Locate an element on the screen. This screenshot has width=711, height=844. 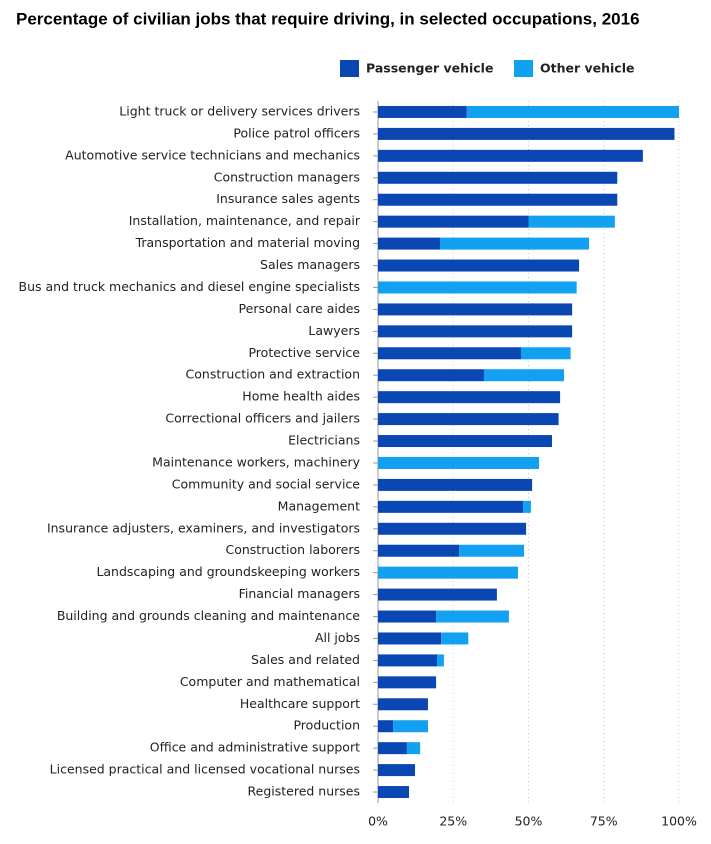
y-tick-label: Maintenance workers, machinery is located at coordinates (256, 461).